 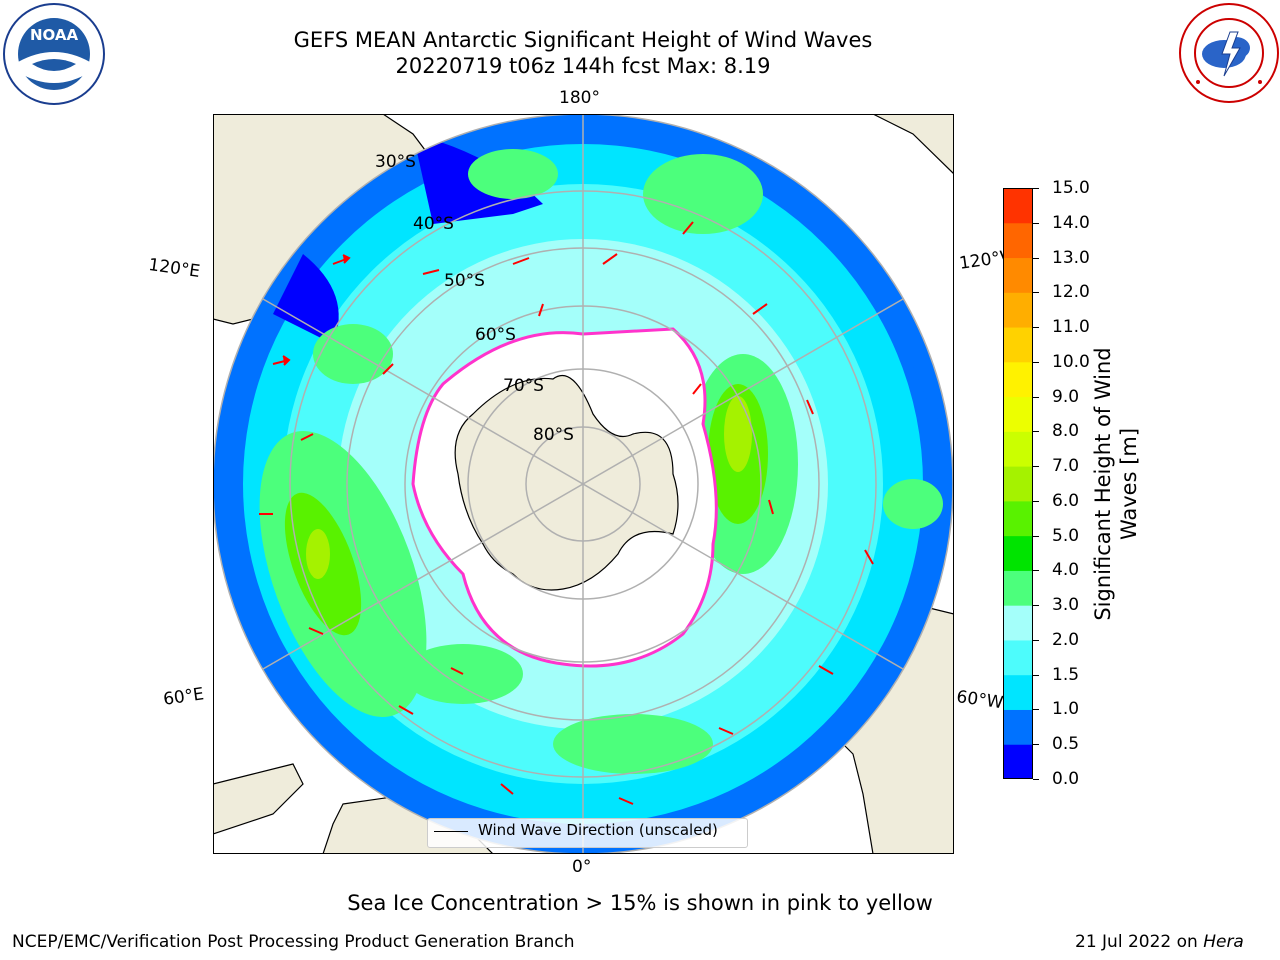 I want to click on colorbar-tick-label: 4.0, so click(x=1066, y=570).